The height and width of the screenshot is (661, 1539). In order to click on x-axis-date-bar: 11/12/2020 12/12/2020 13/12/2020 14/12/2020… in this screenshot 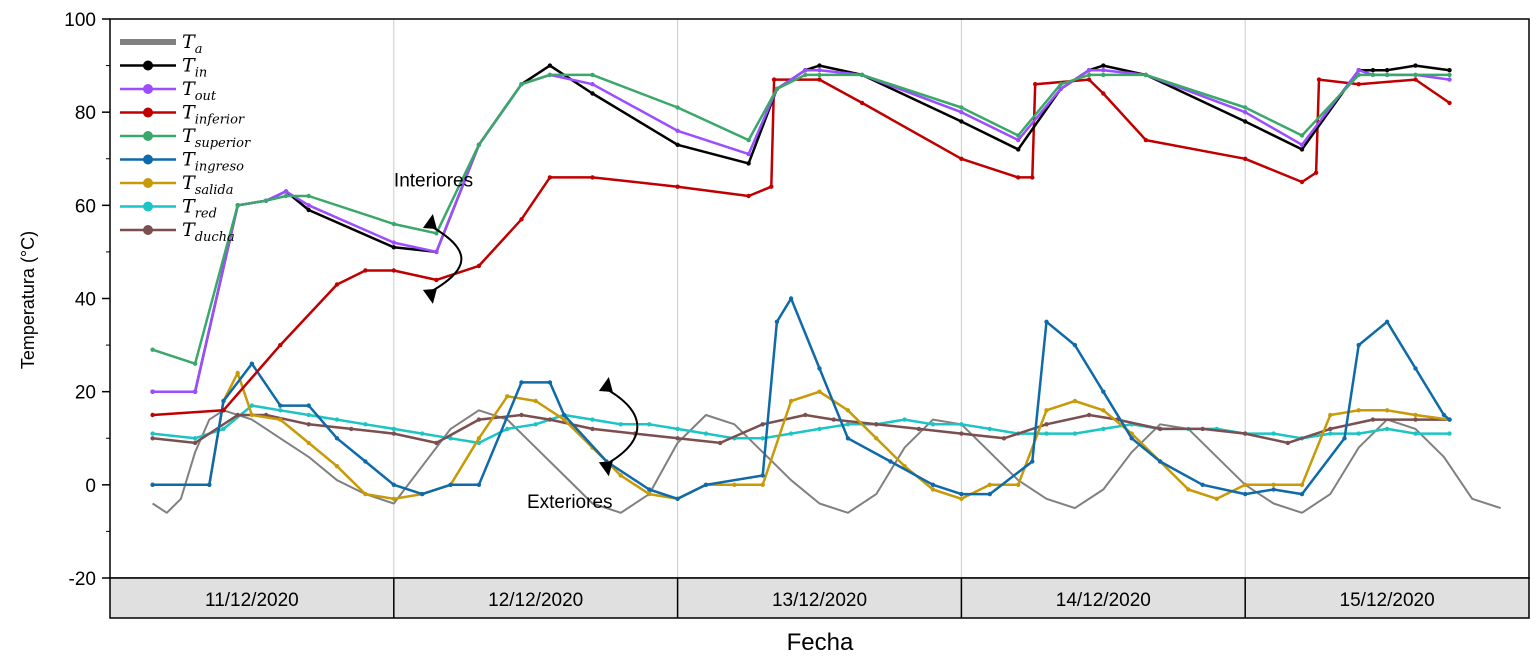, I will do `click(819, 598)`.